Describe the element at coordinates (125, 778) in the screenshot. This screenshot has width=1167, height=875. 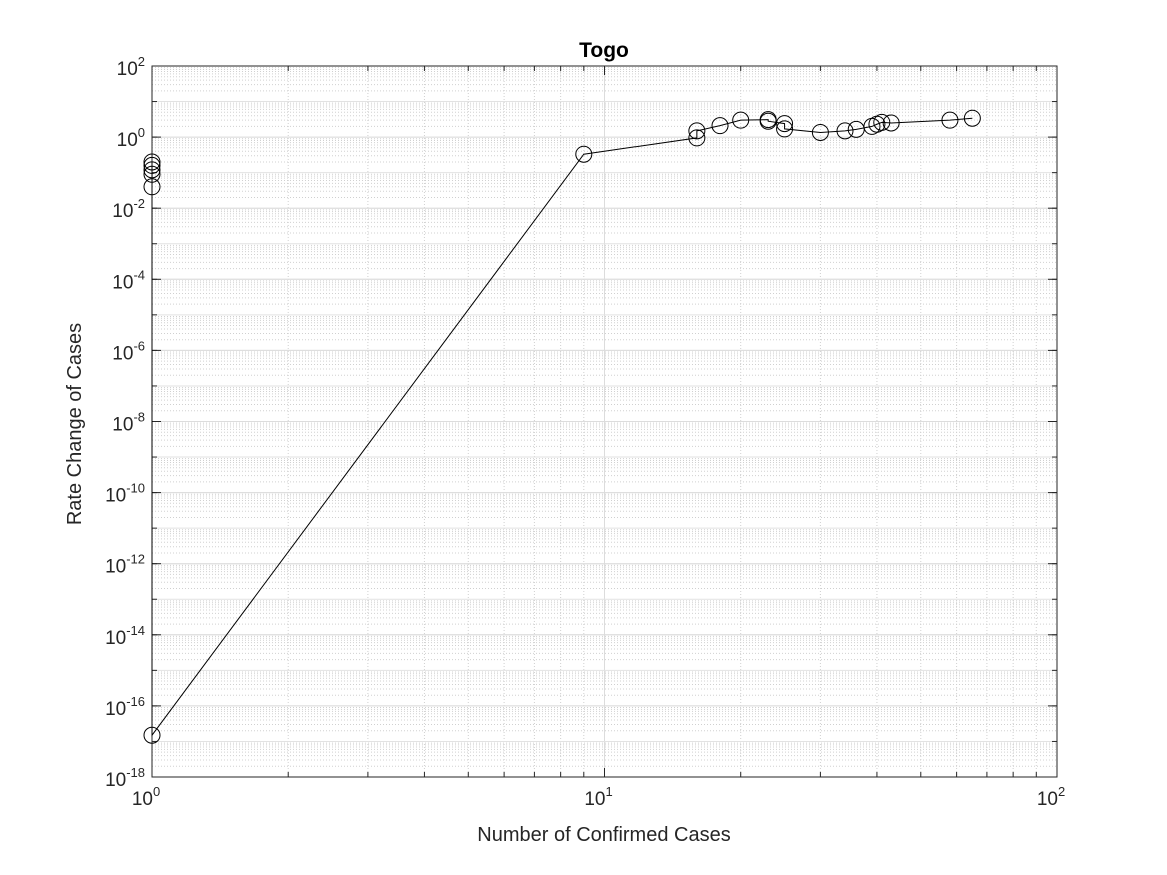
I see `y-tick-label: 10⁻¹⁸` at that location.